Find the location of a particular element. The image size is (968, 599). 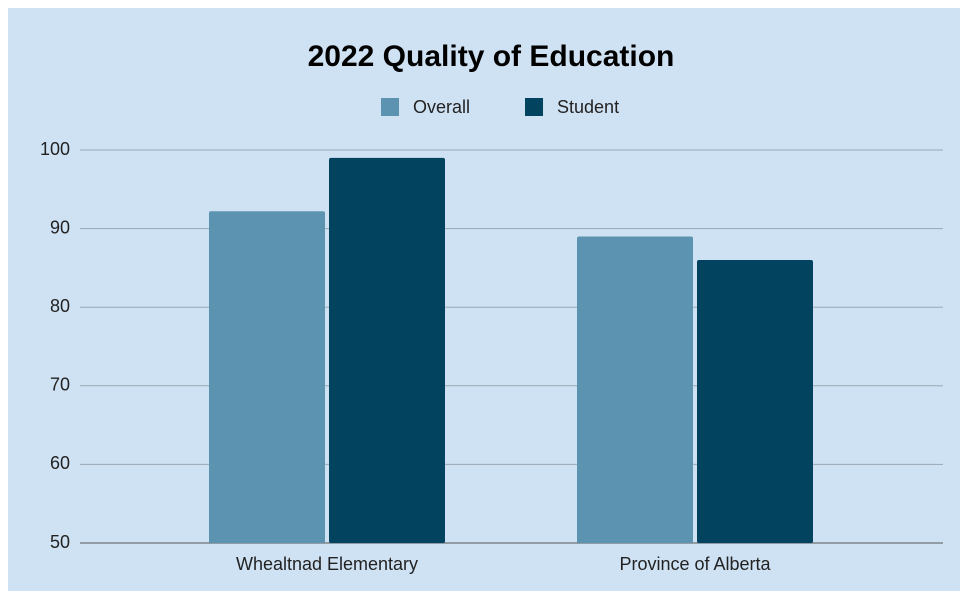

legend-label: Overall is located at coordinates (441, 107).